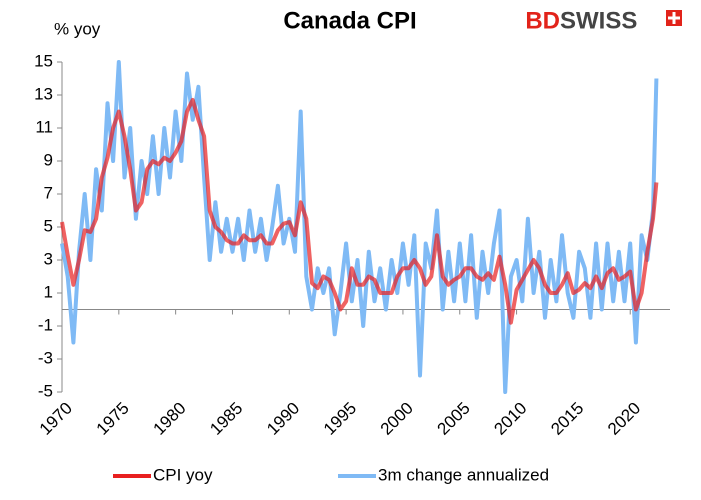  I want to click on y-tick-label: 15, so click(43, 60).